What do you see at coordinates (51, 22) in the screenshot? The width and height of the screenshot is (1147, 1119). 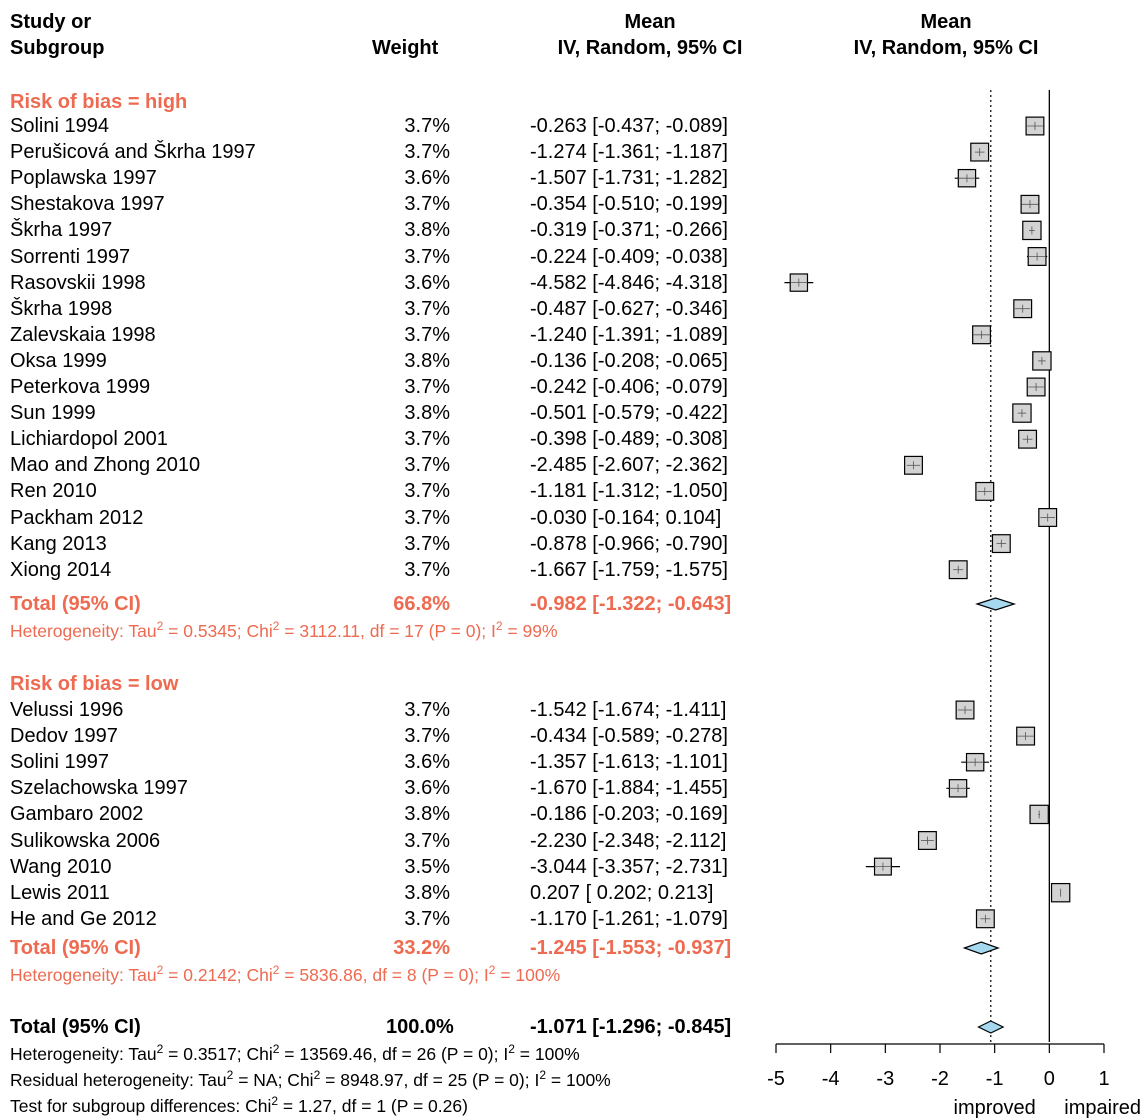 I see `header-study-line1: Study or` at bounding box center [51, 22].